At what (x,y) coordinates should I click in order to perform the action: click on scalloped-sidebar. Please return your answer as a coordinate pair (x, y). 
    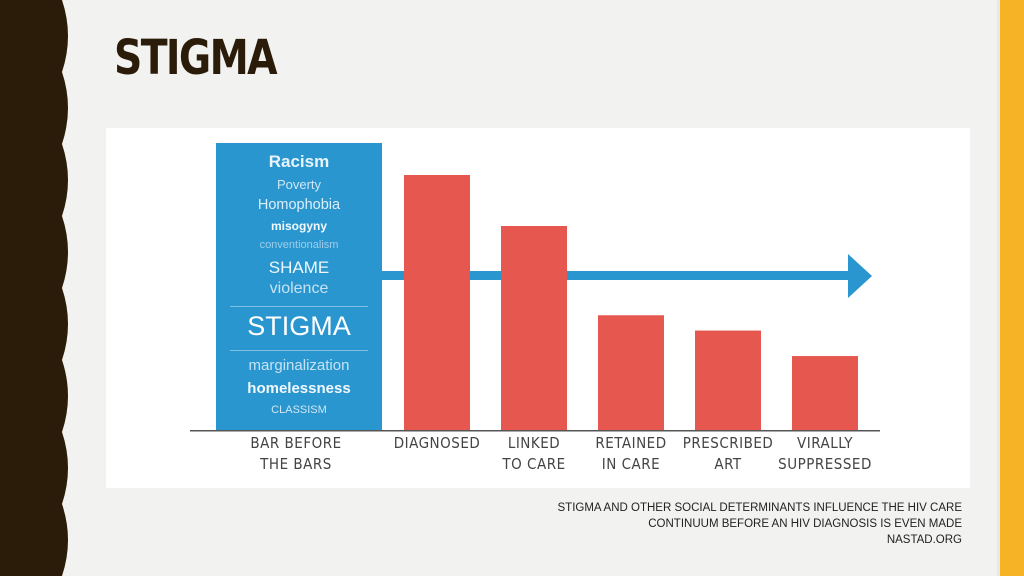
    Looking at the image, I should click on (34, 288).